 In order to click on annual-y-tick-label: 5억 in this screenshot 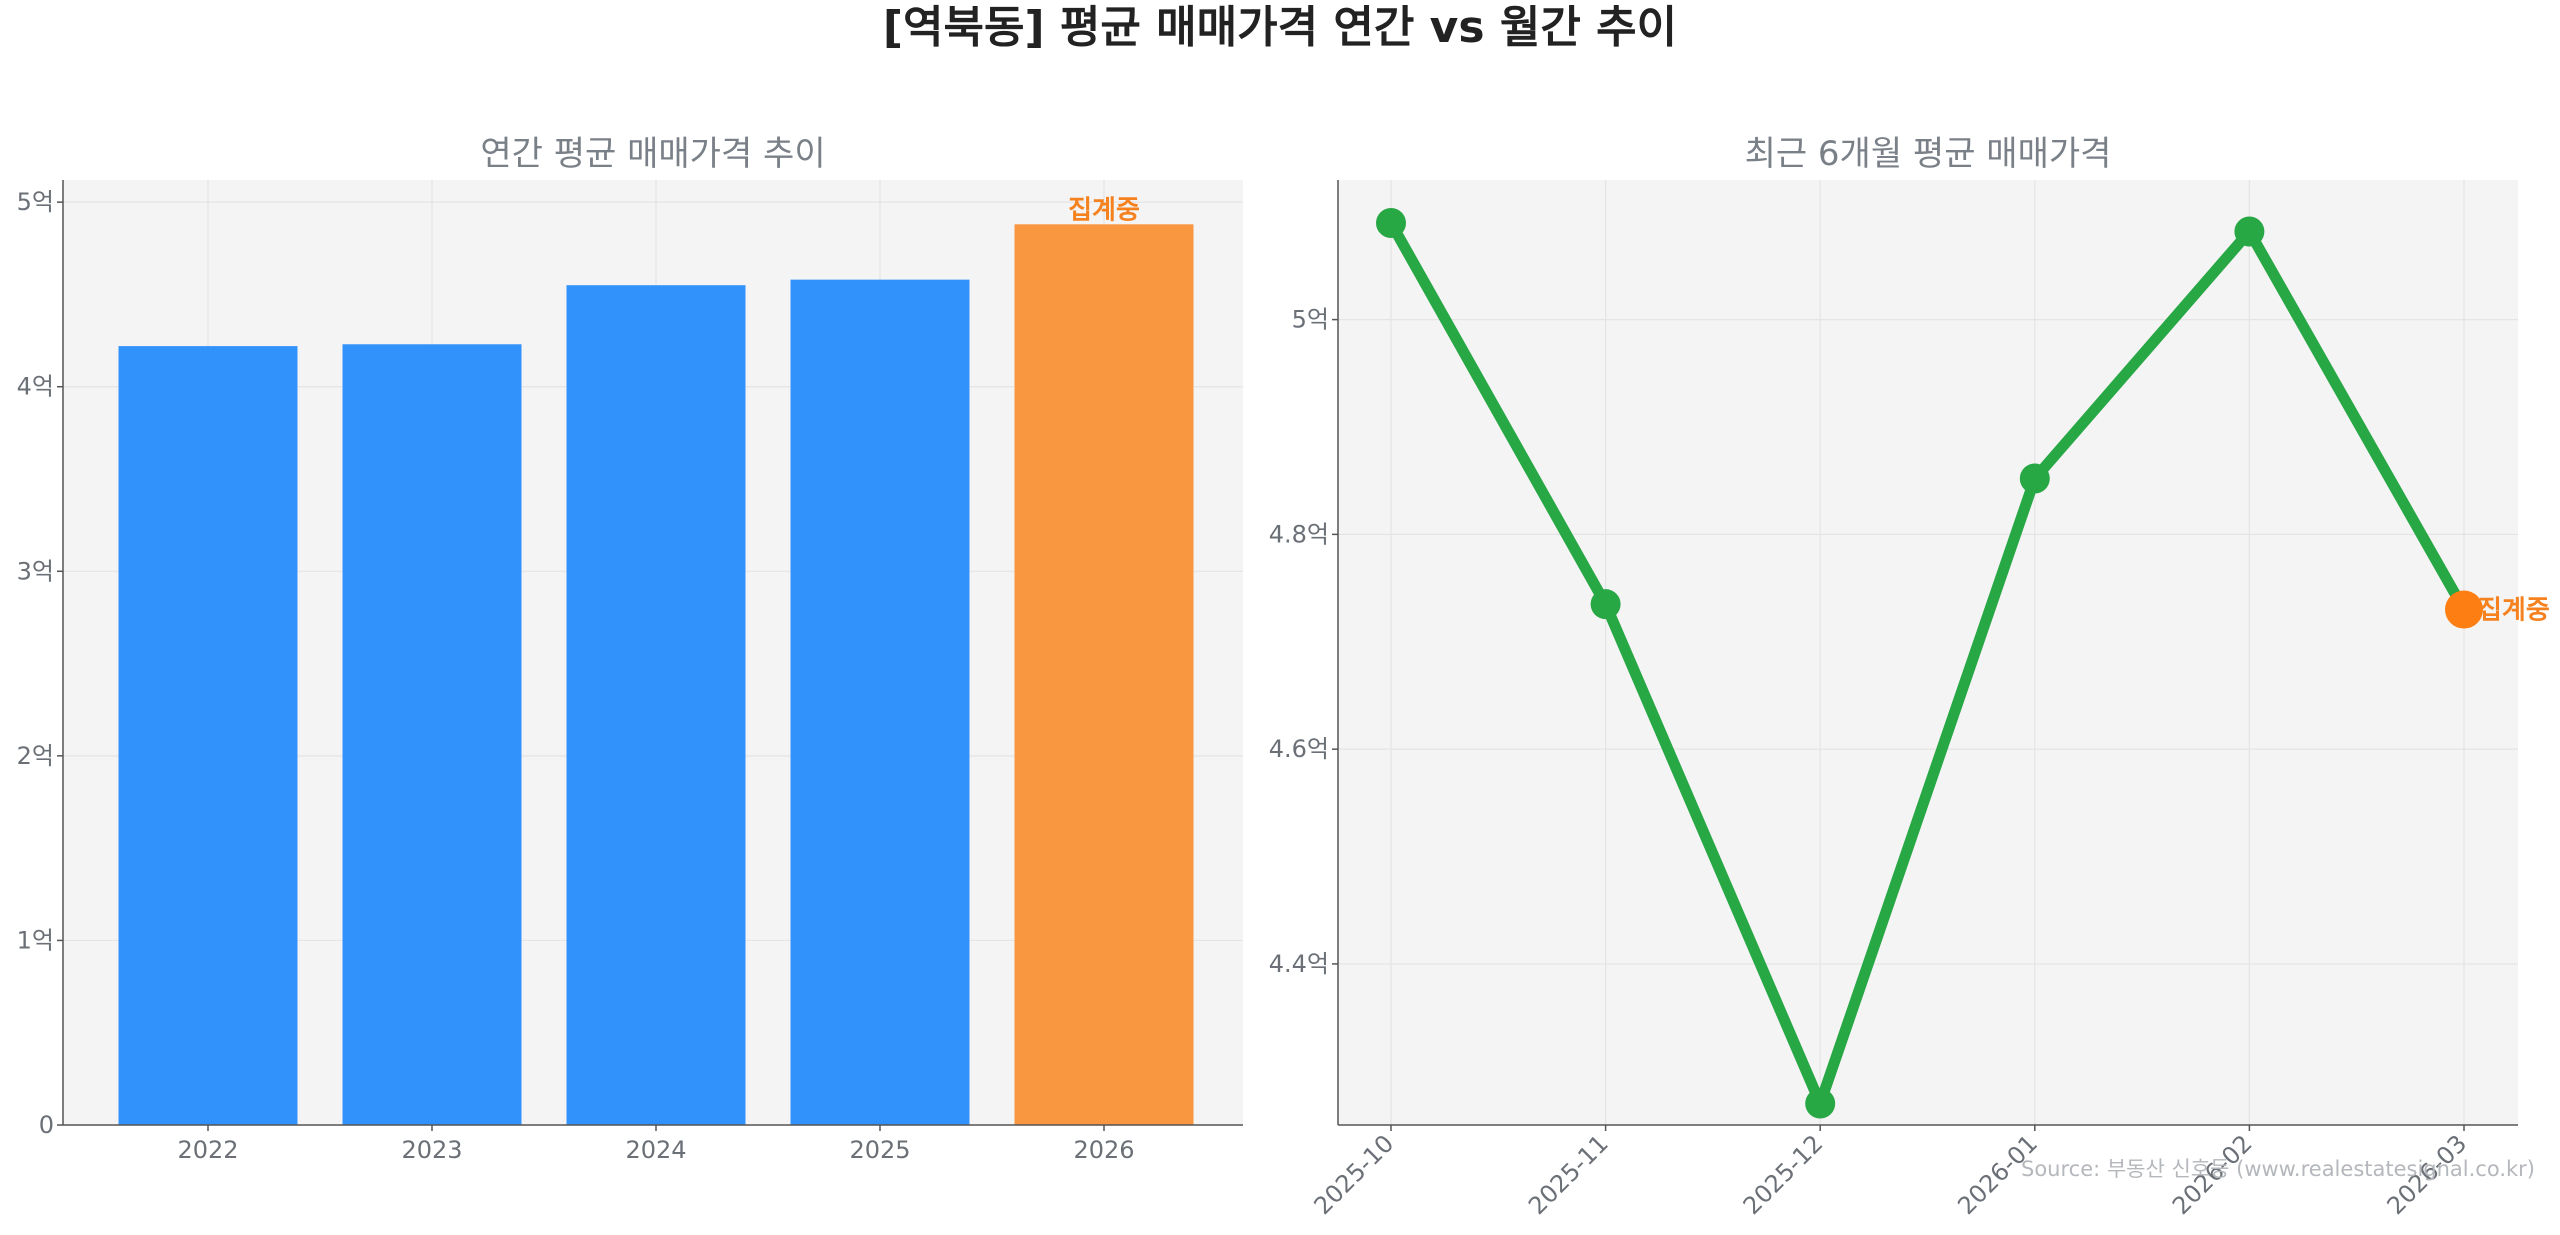, I will do `click(35, 202)`.